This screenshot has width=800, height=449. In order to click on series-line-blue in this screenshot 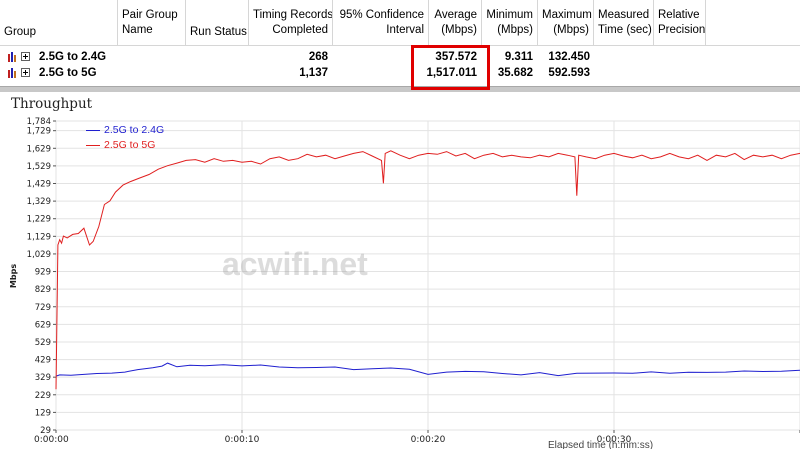, I will do `click(427, 369)`.